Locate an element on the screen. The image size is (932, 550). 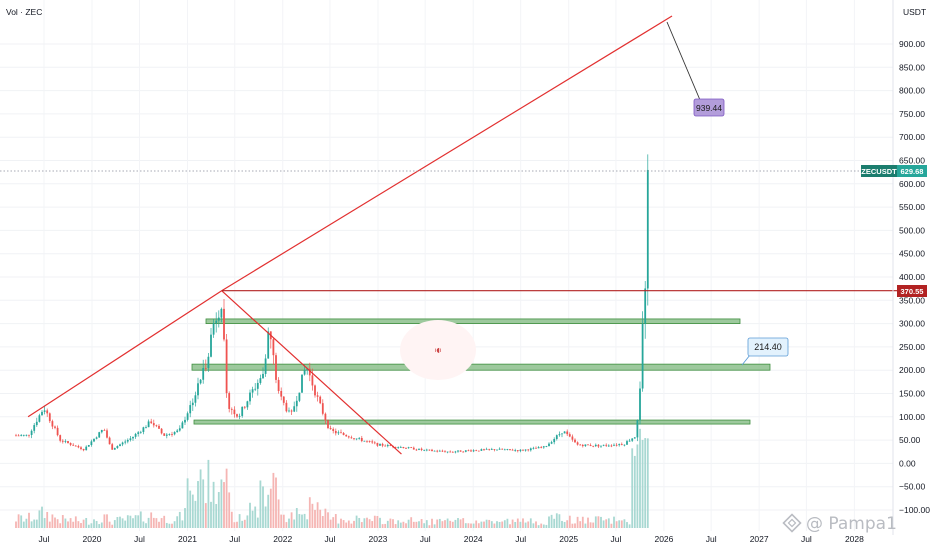
svg-text: 629.68 is located at coordinates (912, 171).